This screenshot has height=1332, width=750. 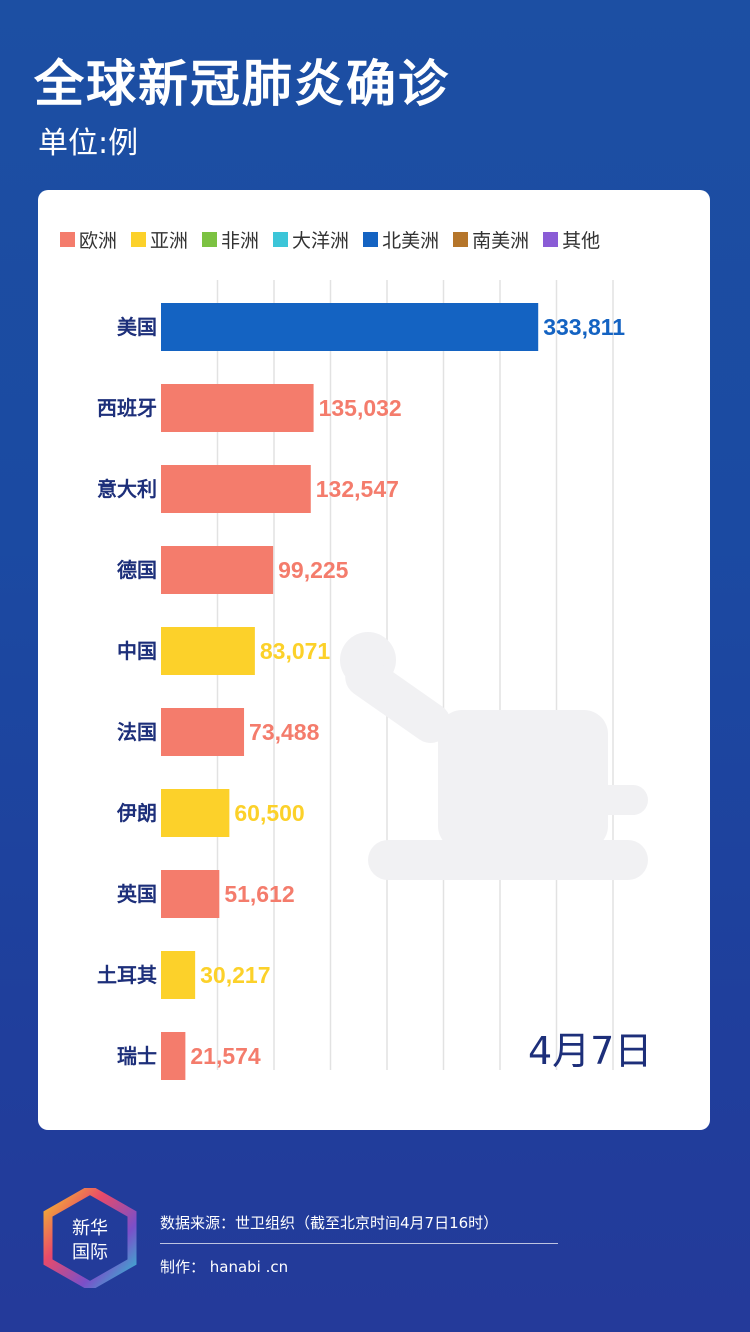 What do you see at coordinates (137, 327) in the screenshot?
I see `category-label: 美国` at bounding box center [137, 327].